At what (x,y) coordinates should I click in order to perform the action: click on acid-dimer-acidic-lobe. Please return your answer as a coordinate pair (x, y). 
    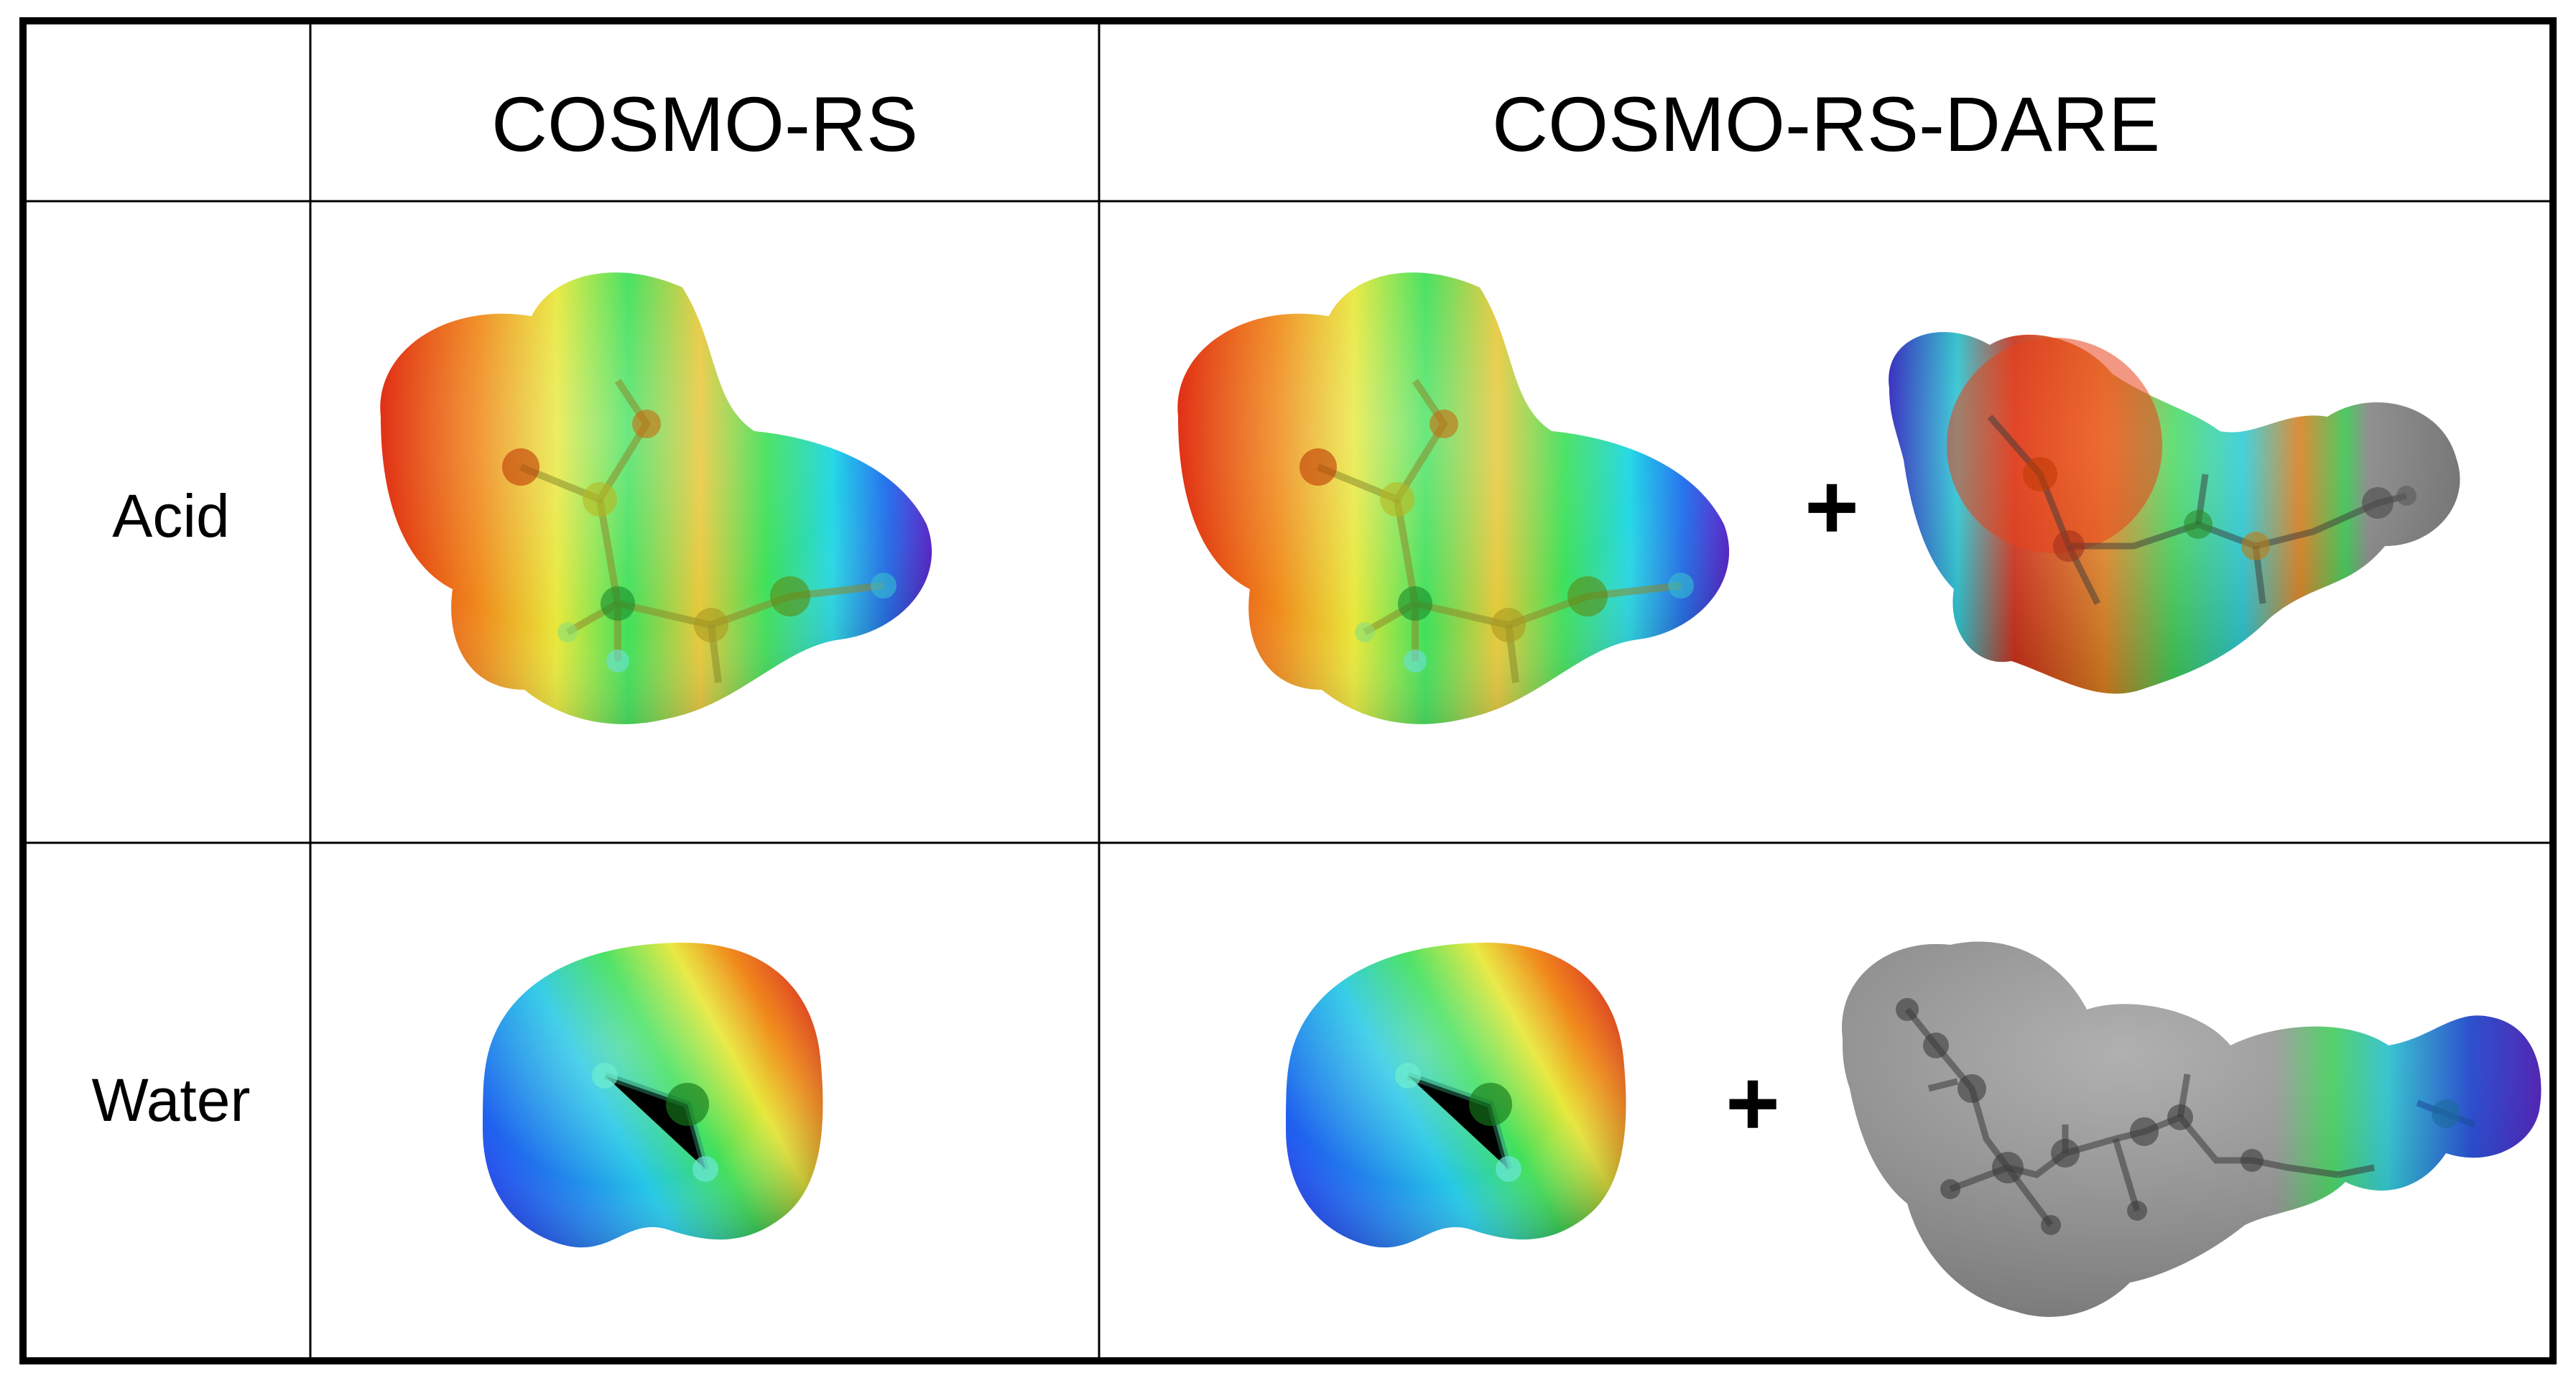
    Looking at the image, I should click on (2054, 446).